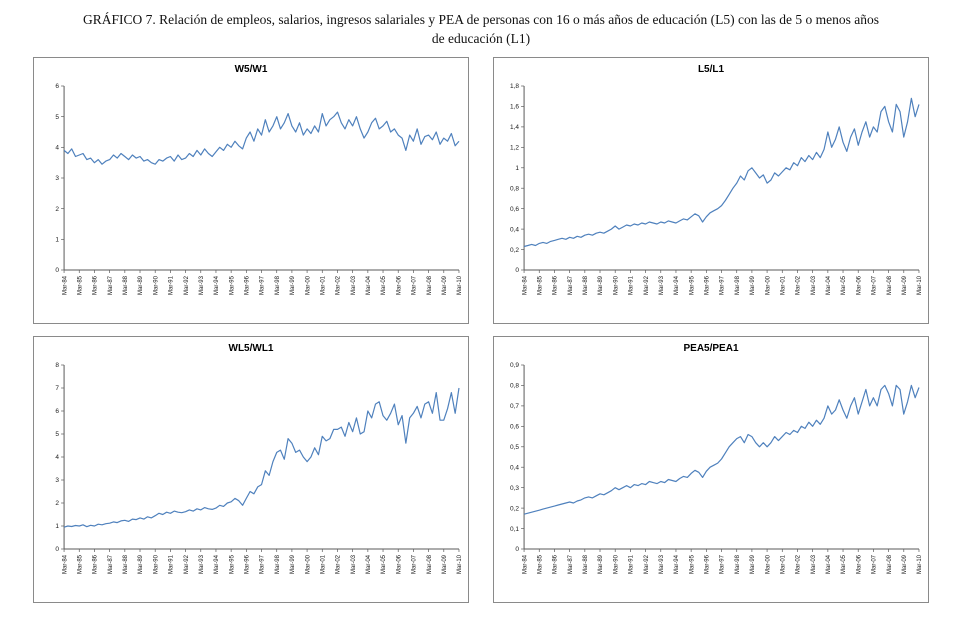  I want to click on y-tick-label: 0,7, so click(514, 406).